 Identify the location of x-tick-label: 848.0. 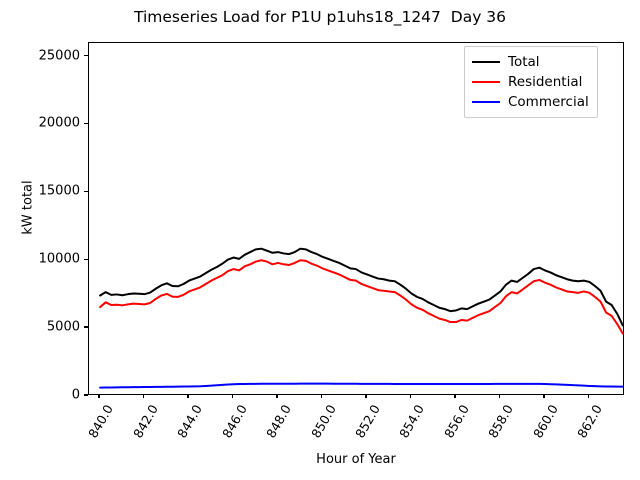
(279, 421).